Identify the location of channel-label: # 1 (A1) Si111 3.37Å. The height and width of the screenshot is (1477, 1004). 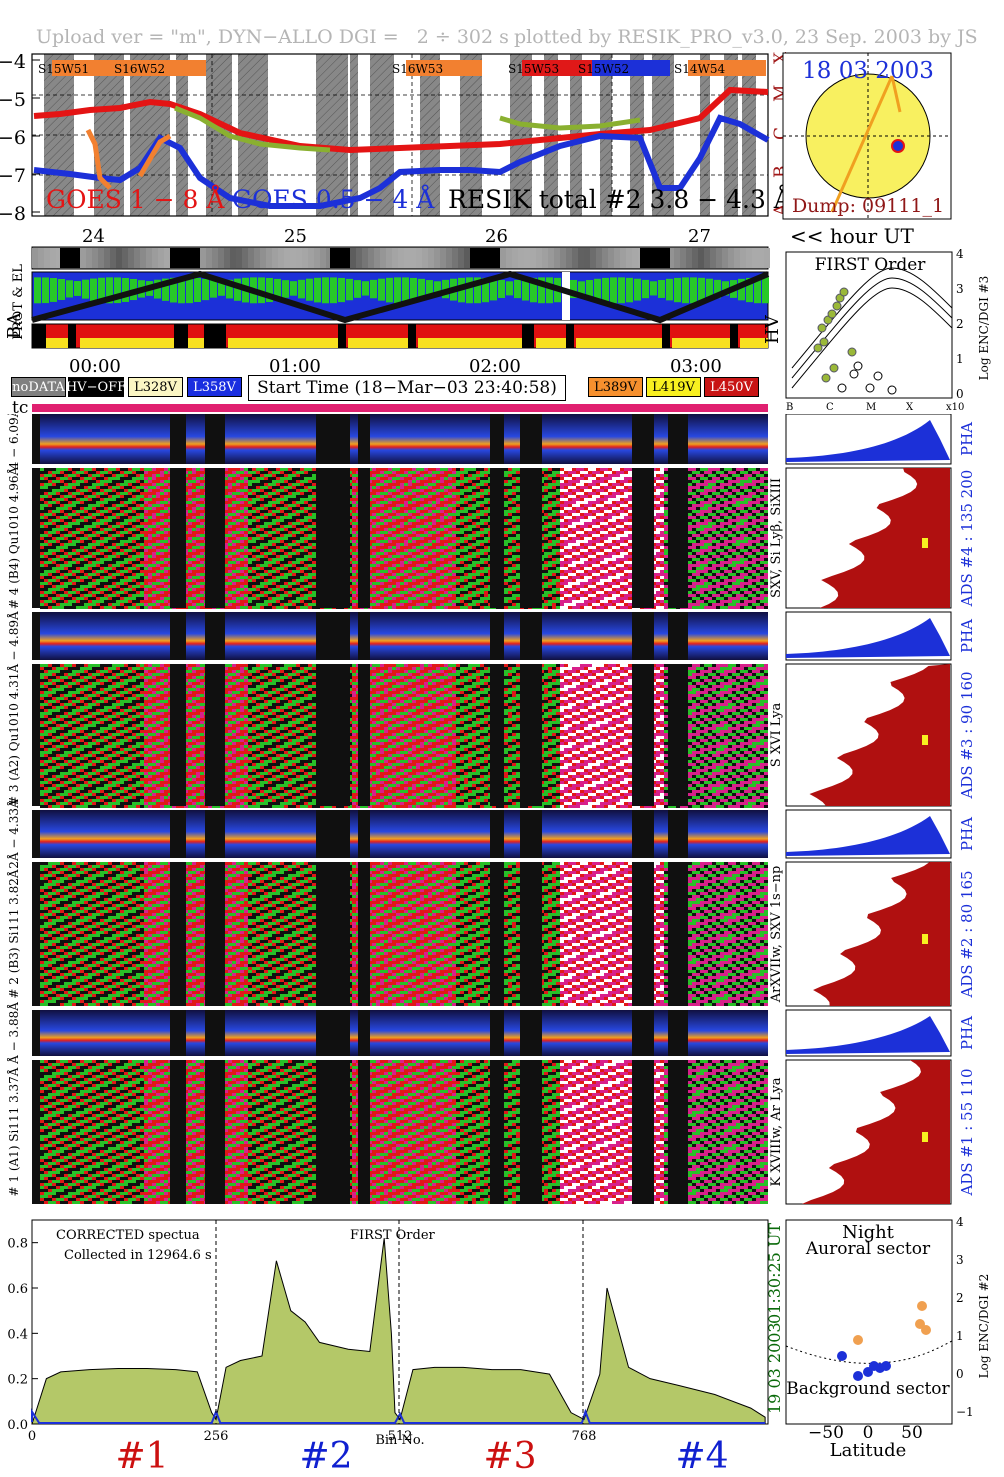
(13, 1131).